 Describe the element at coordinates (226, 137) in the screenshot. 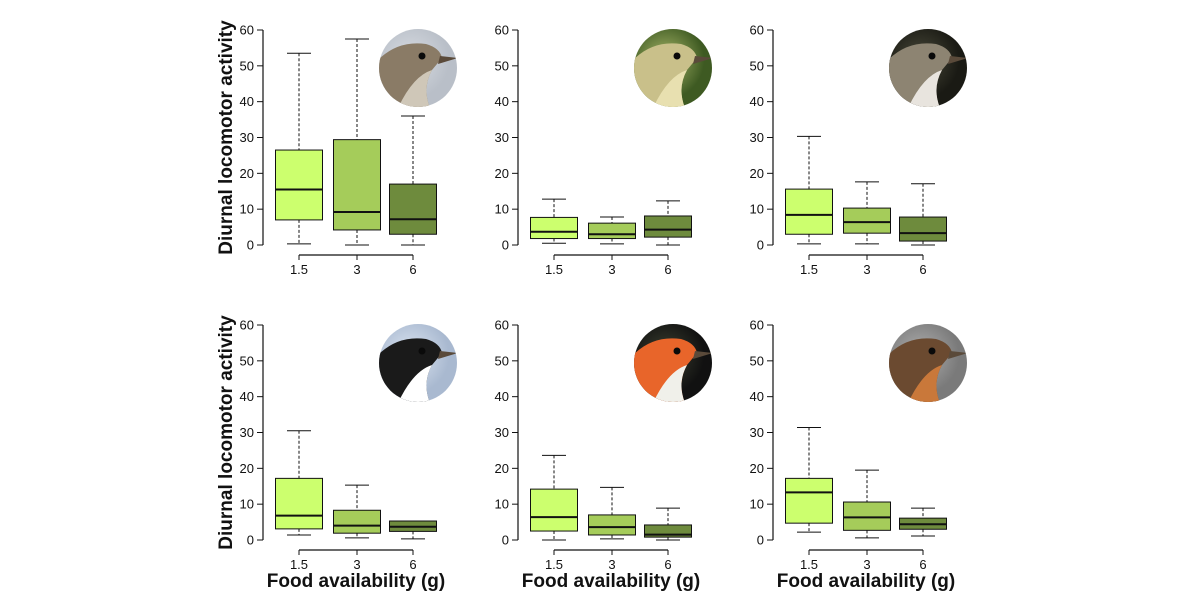

I see `y-axis-title: Diurnal locomotor activity` at that location.